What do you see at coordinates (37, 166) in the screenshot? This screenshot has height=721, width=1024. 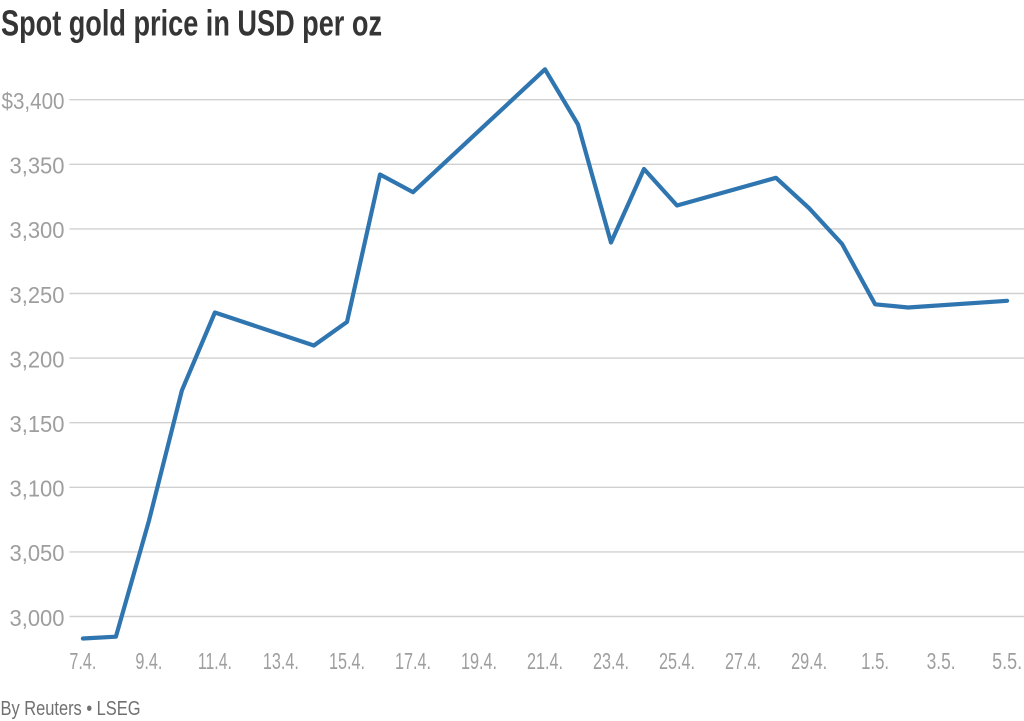 I see `svg-text: 3,350` at bounding box center [37, 166].